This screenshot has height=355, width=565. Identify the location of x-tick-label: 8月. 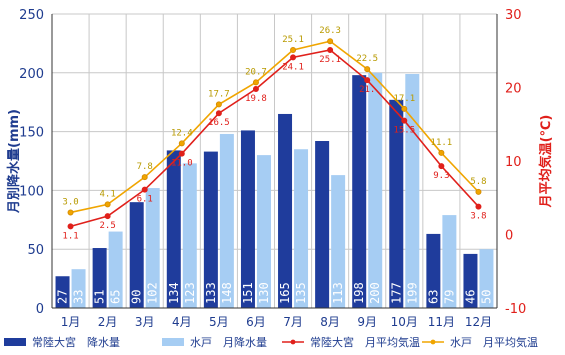
(330, 322).